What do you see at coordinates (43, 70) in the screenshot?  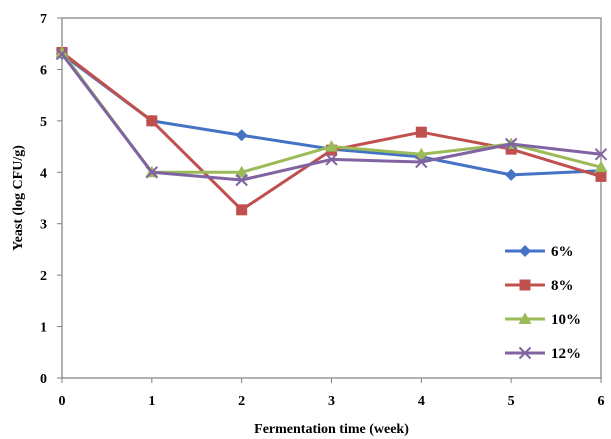 I see `y-tick-label: 6` at bounding box center [43, 70].